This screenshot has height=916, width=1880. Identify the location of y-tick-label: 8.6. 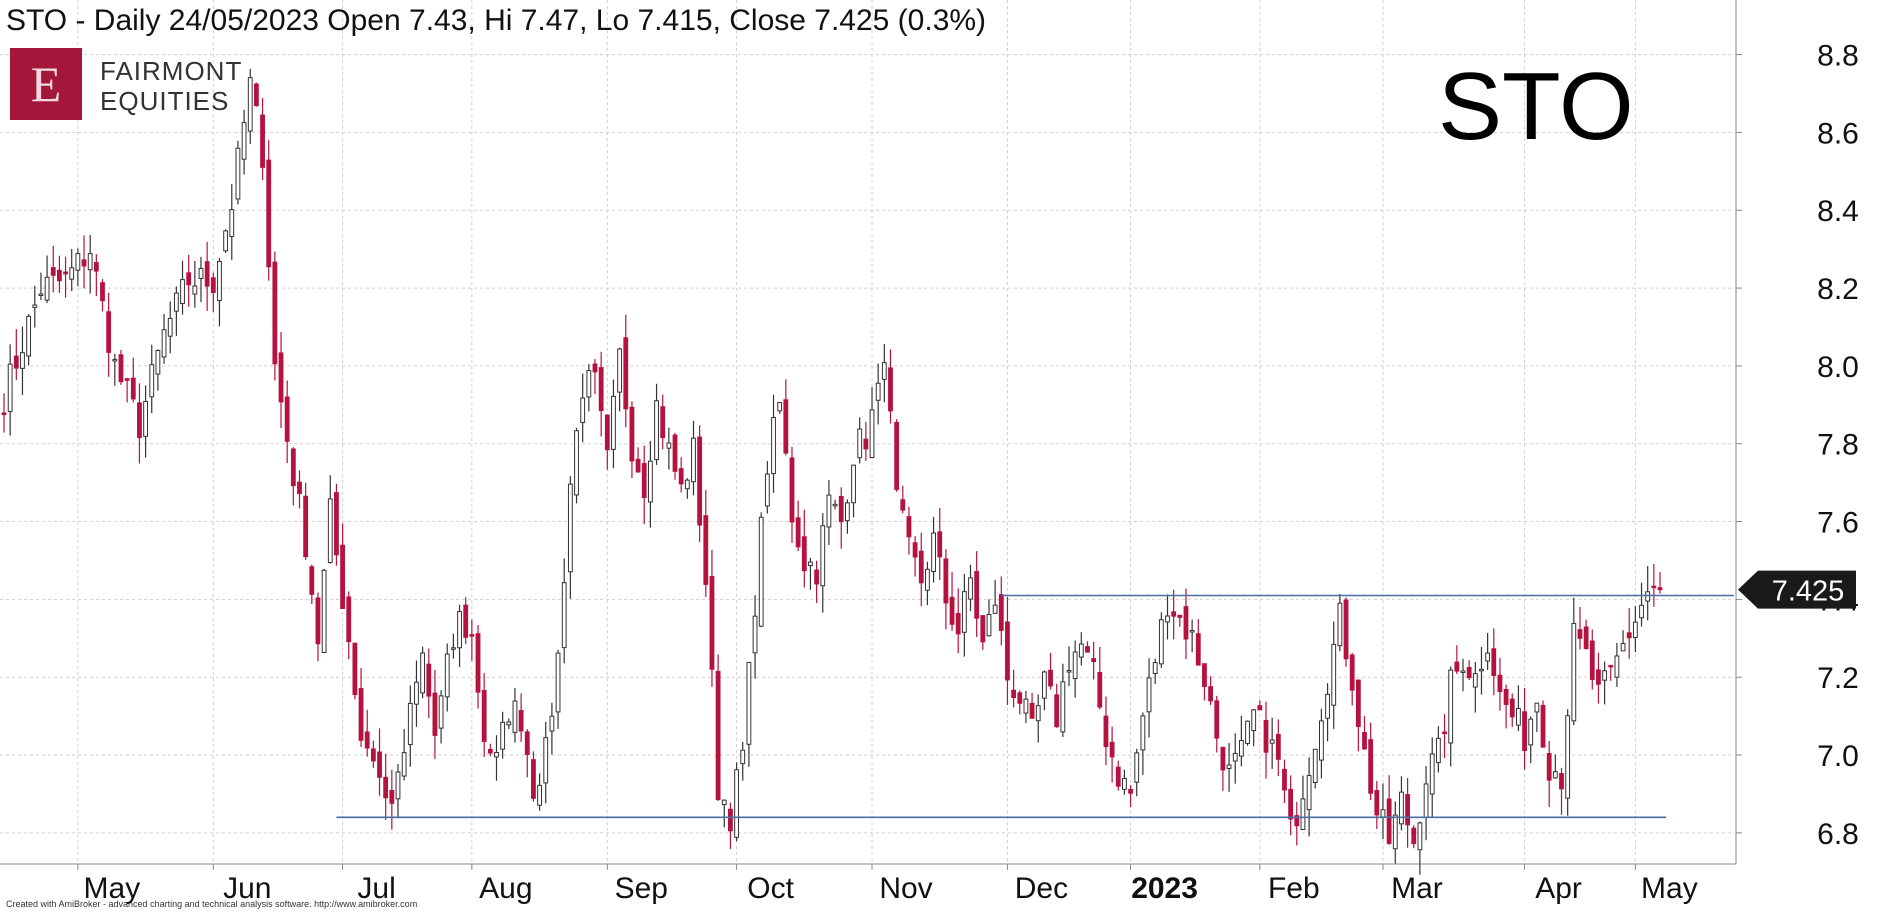
(1838, 133).